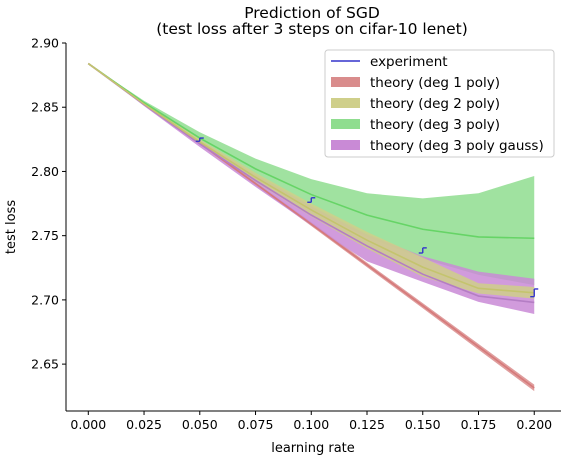  I want to click on legend-label: theory (deg 1 poly), so click(435, 83).